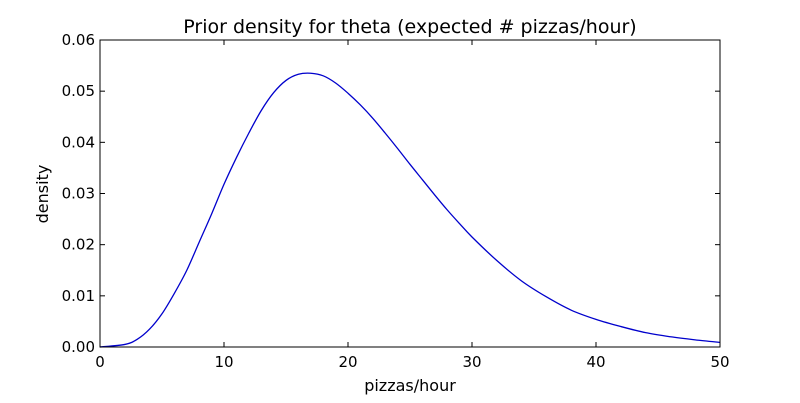 This screenshot has width=800, height=403. I want to click on y-tick-label: 0.01, so click(78, 296).